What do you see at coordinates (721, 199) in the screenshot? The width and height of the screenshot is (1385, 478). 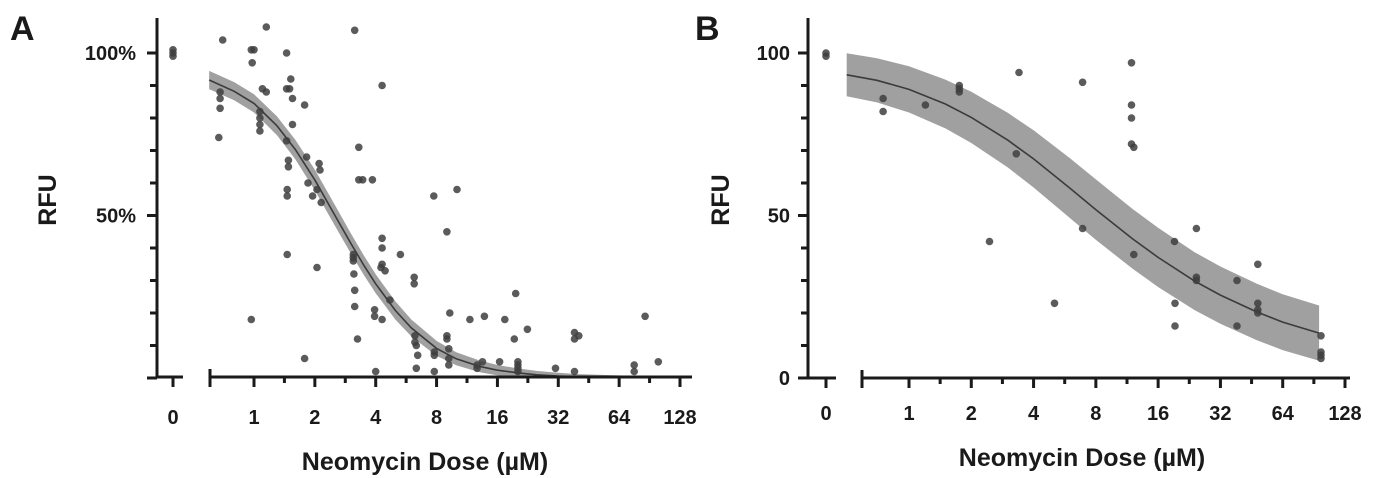 I see `y-axis-title-b: RFU` at bounding box center [721, 199].